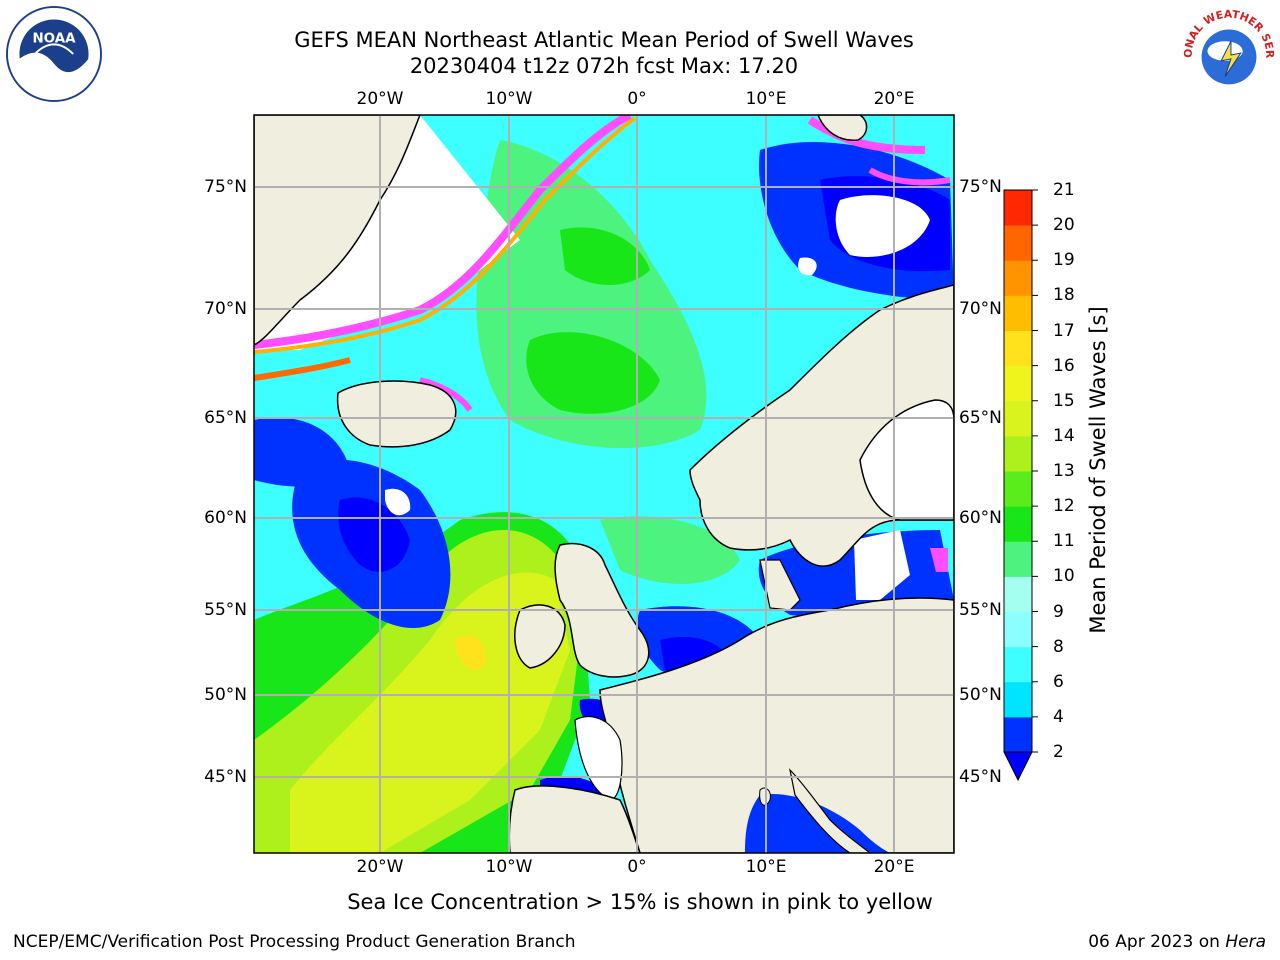 This screenshot has height=960, width=1280. What do you see at coordinates (1154, 942) in the screenshot?
I see `footer-date-text: 06 Apr 2023 on` at bounding box center [1154, 942].